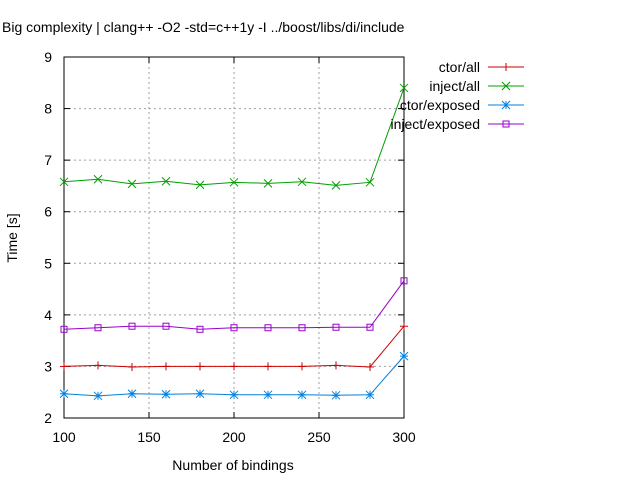  What do you see at coordinates (48, 366) in the screenshot?
I see `y-tick-label: 3` at bounding box center [48, 366].